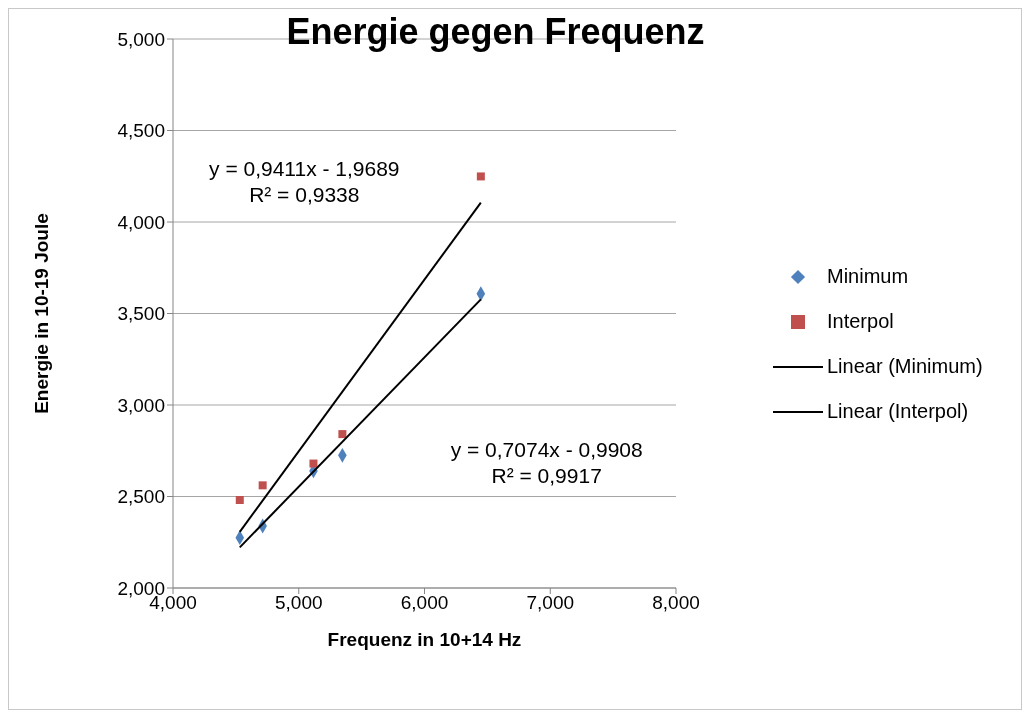  I want to click on annotation: y = 0,7074x - 0,9908 R² = 0,9917, so click(546, 463).